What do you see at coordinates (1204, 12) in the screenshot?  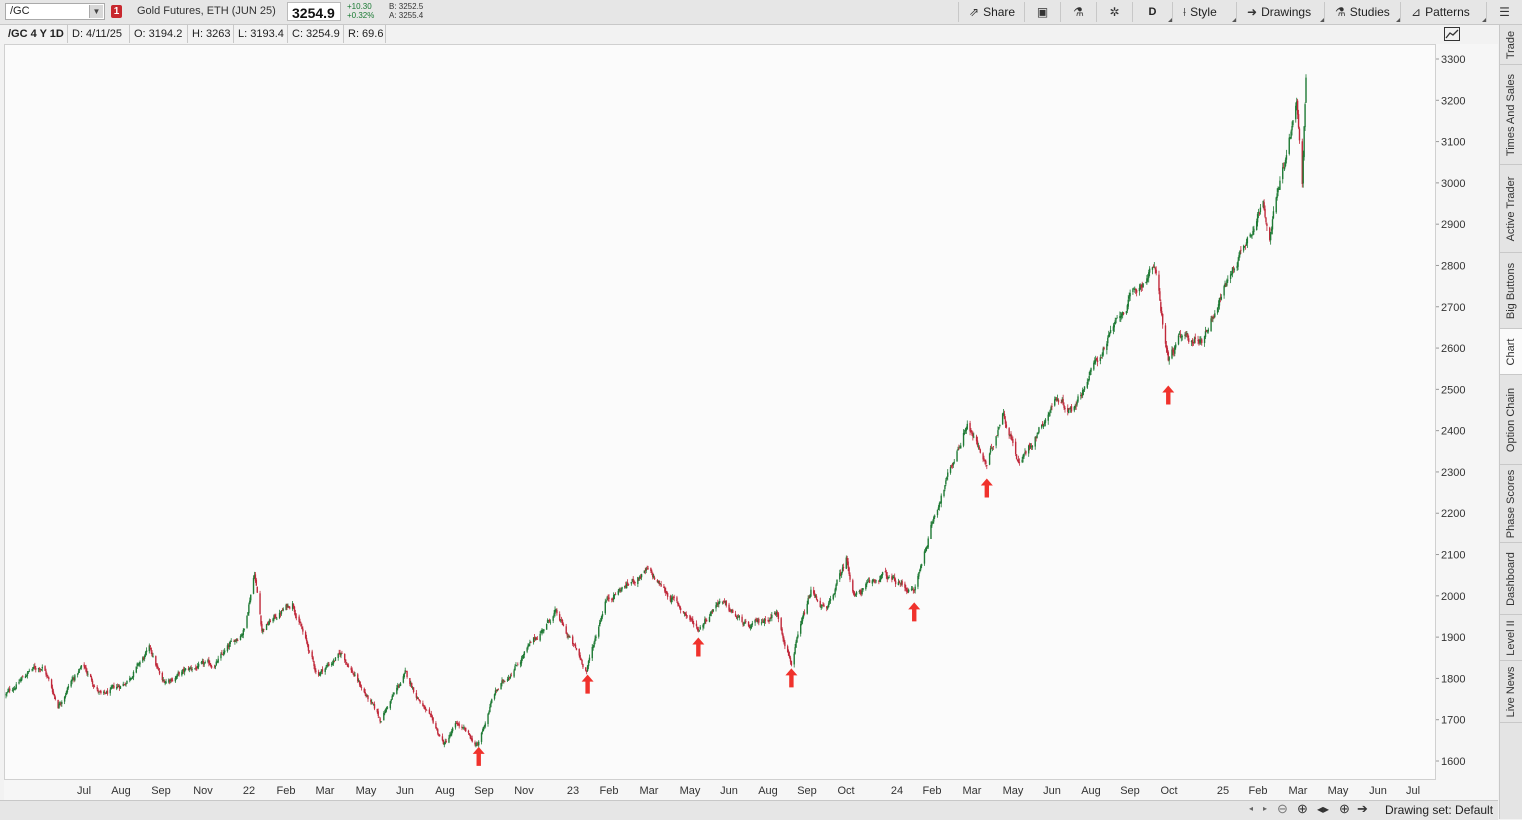 I see `style-button: ⟊ Style` at bounding box center [1204, 12].